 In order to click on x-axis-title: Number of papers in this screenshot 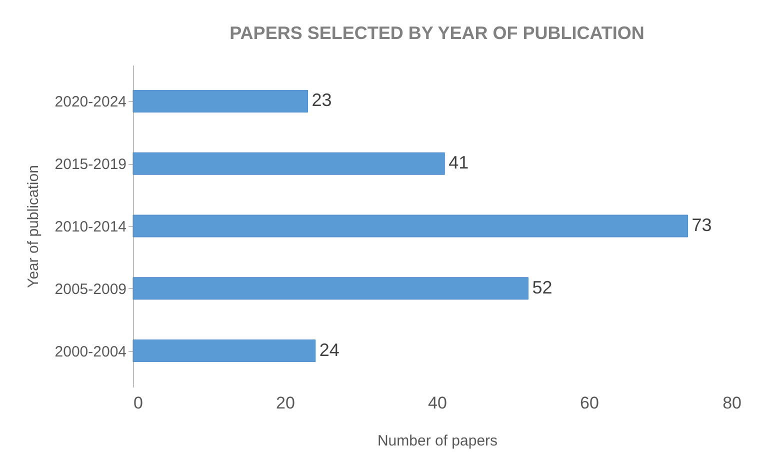, I will do `click(437, 441)`.